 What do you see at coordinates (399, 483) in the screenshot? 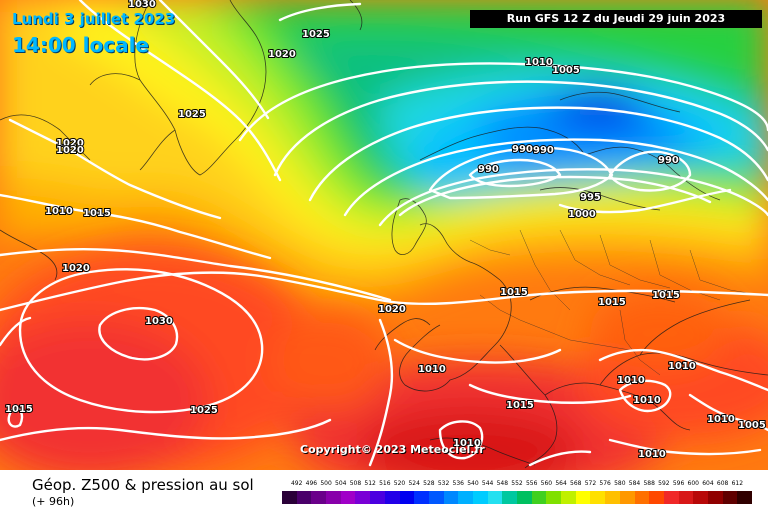
I see `color-scale-label: 520` at bounding box center [399, 483].